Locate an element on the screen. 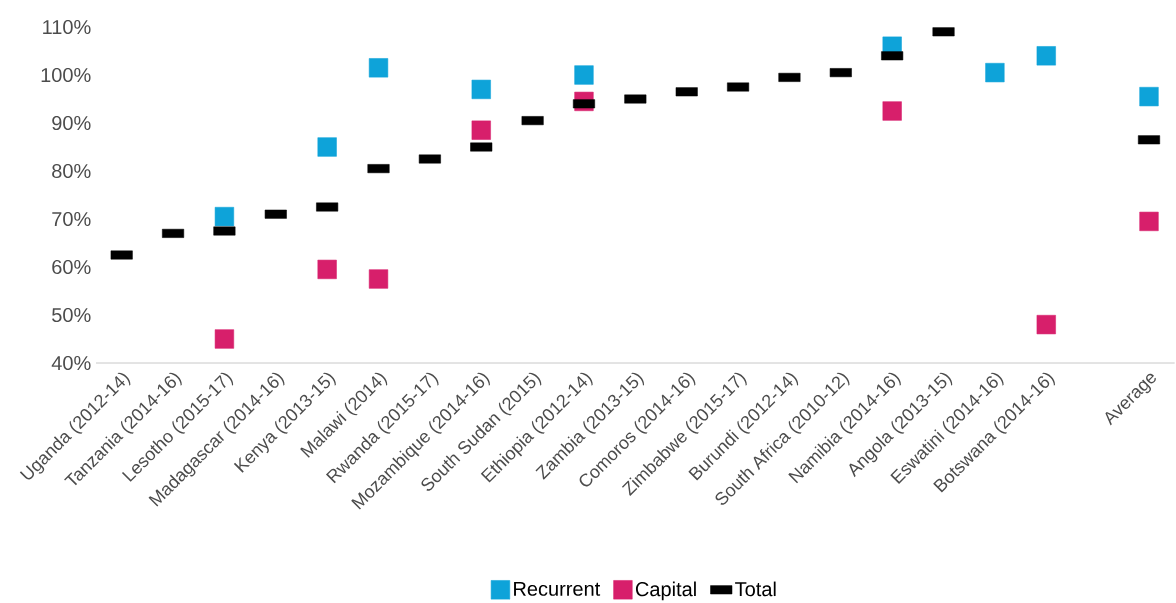 This screenshot has width=1176, height=603. legend-label: Total is located at coordinates (755, 589).